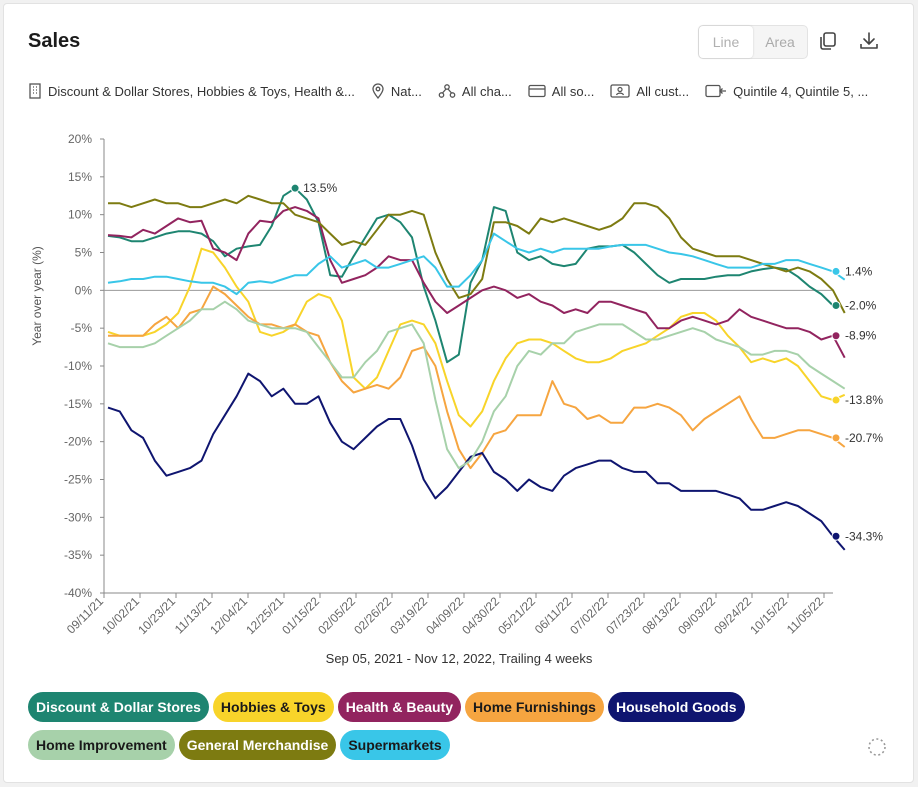 This screenshot has width=918, height=787. What do you see at coordinates (836, 271) in the screenshot?
I see `end-marker-supermarkets` at bounding box center [836, 271].